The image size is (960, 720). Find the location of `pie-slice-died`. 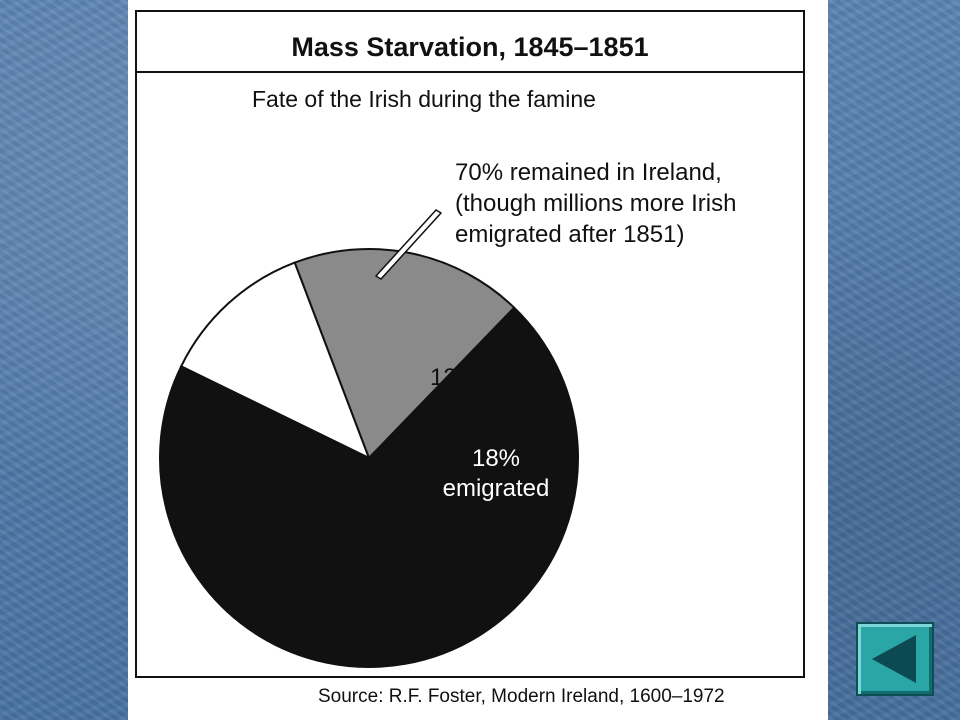

pie-slice-died is located at coordinates (275, 361).